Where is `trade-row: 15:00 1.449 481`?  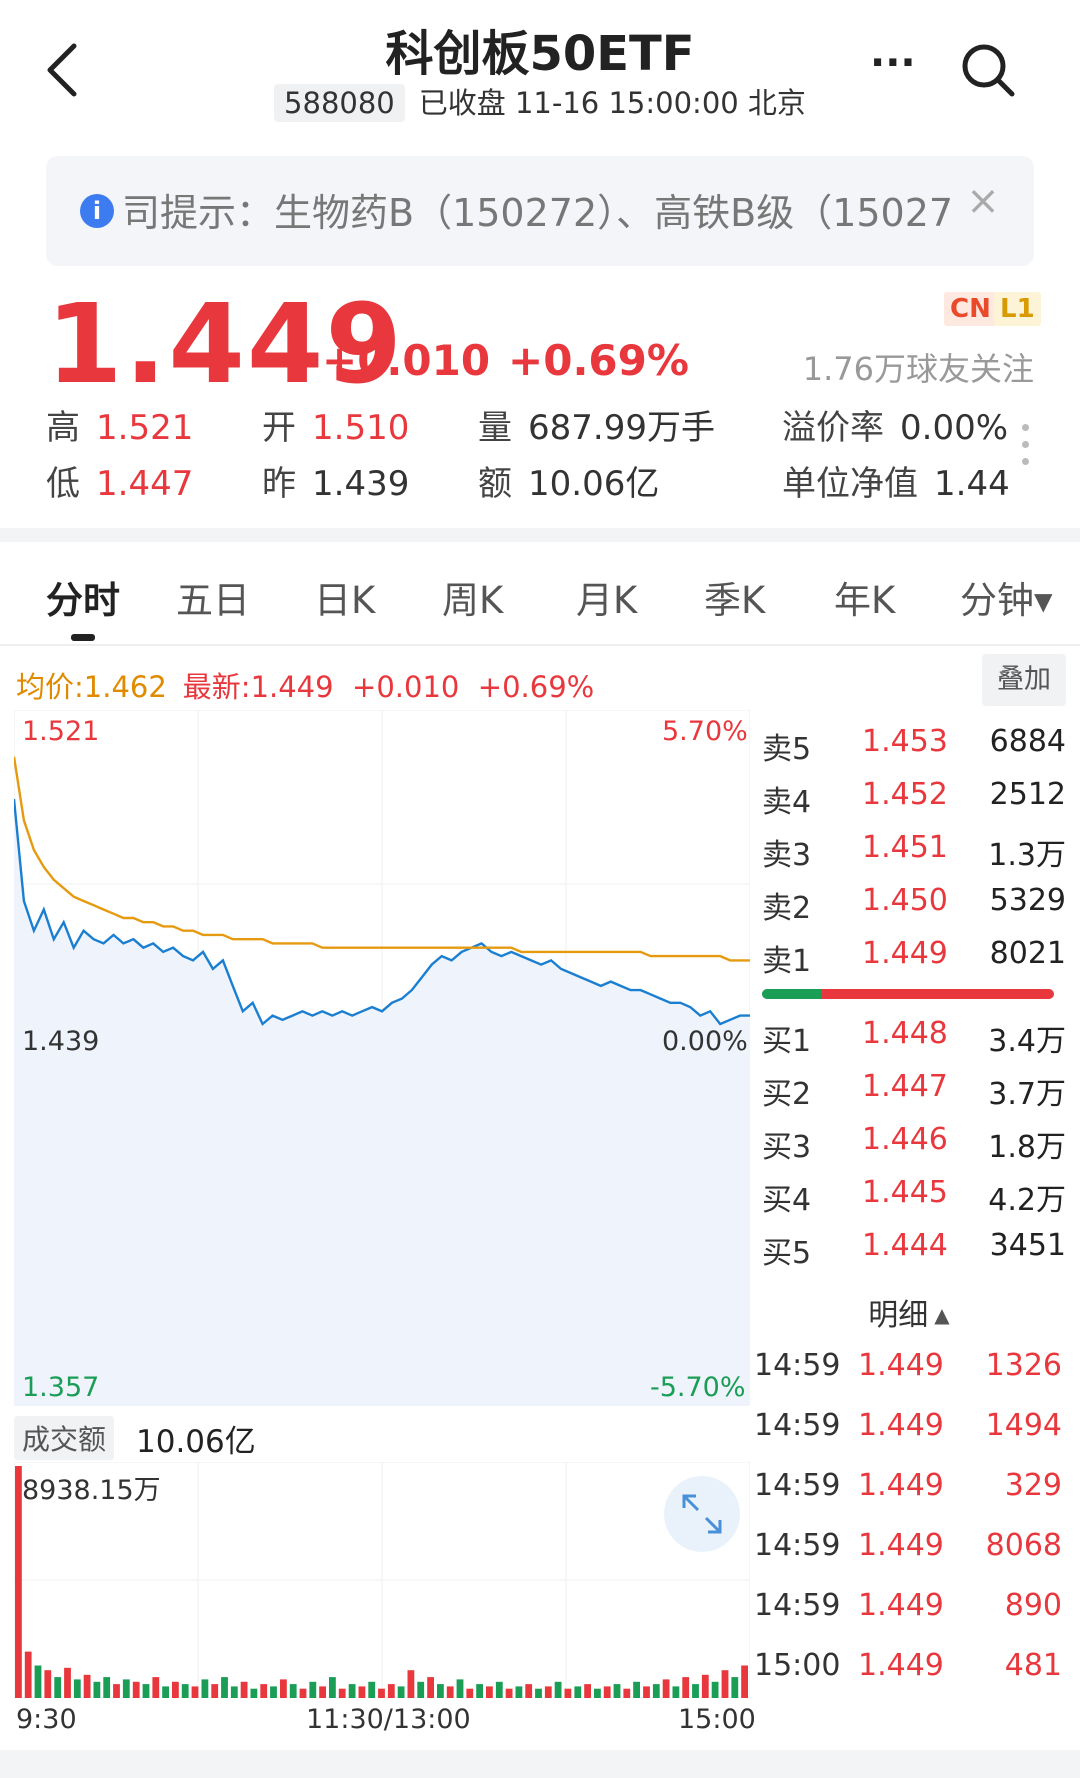
trade-row: 15:00 1.449 481 is located at coordinates (907, 1676).